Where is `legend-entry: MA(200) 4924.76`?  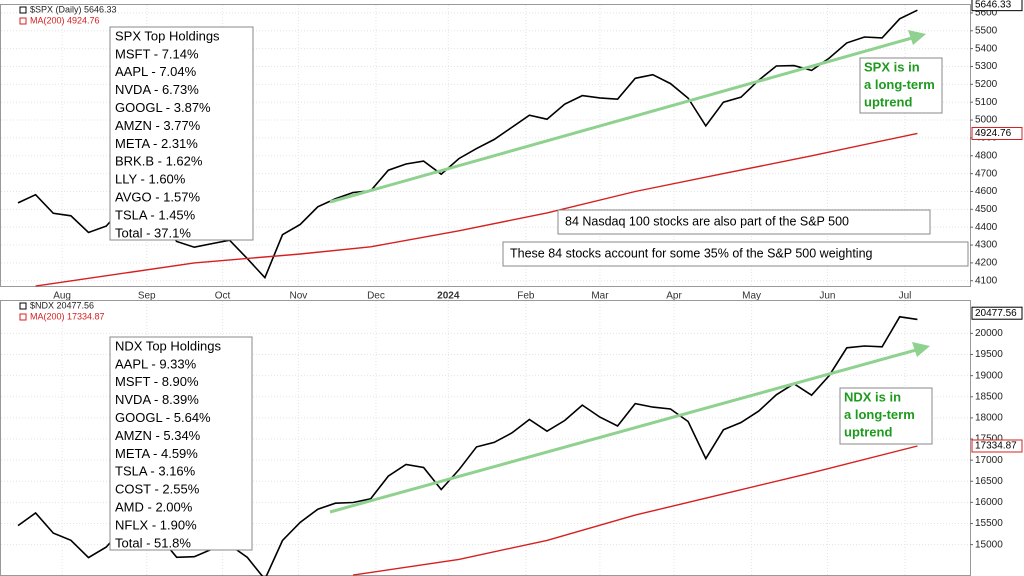 legend-entry: MA(200) 4924.76 is located at coordinates (65, 20).